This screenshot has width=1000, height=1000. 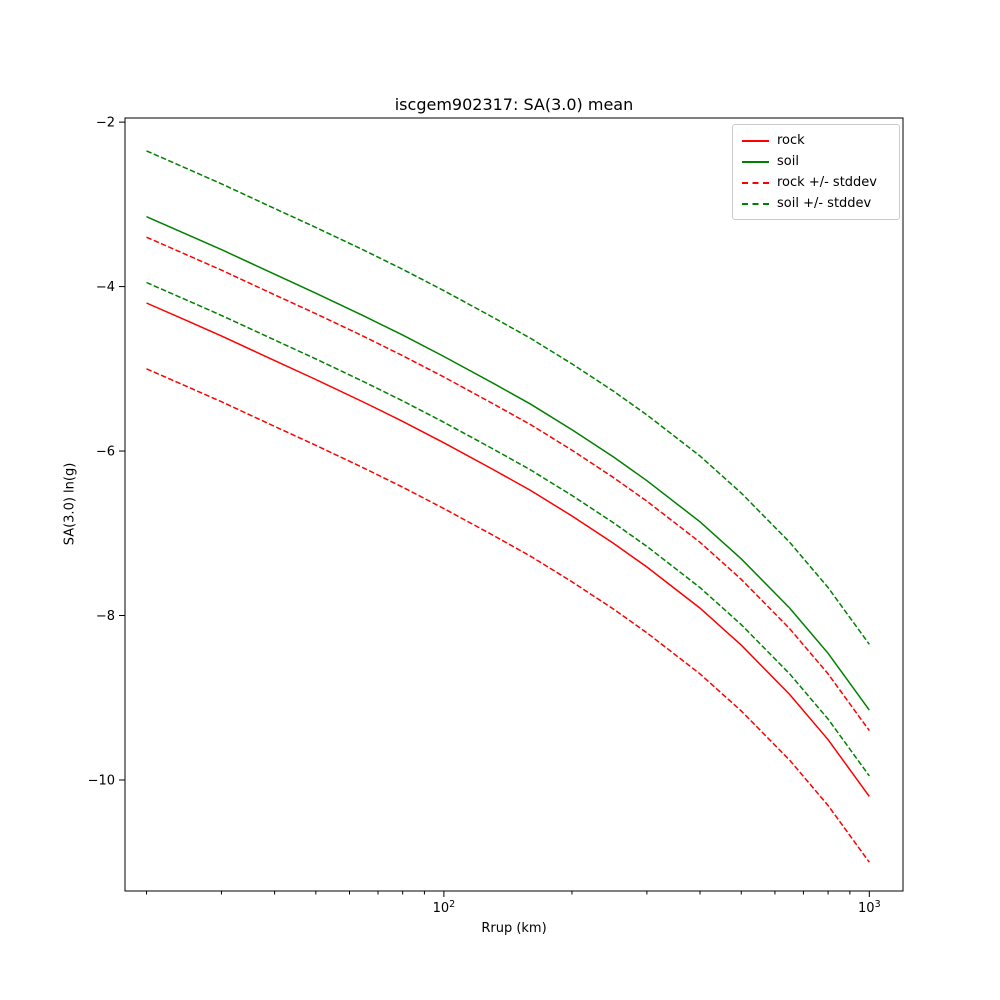 I want to click on x-tick-label: 103, so click(x=869, y=907).